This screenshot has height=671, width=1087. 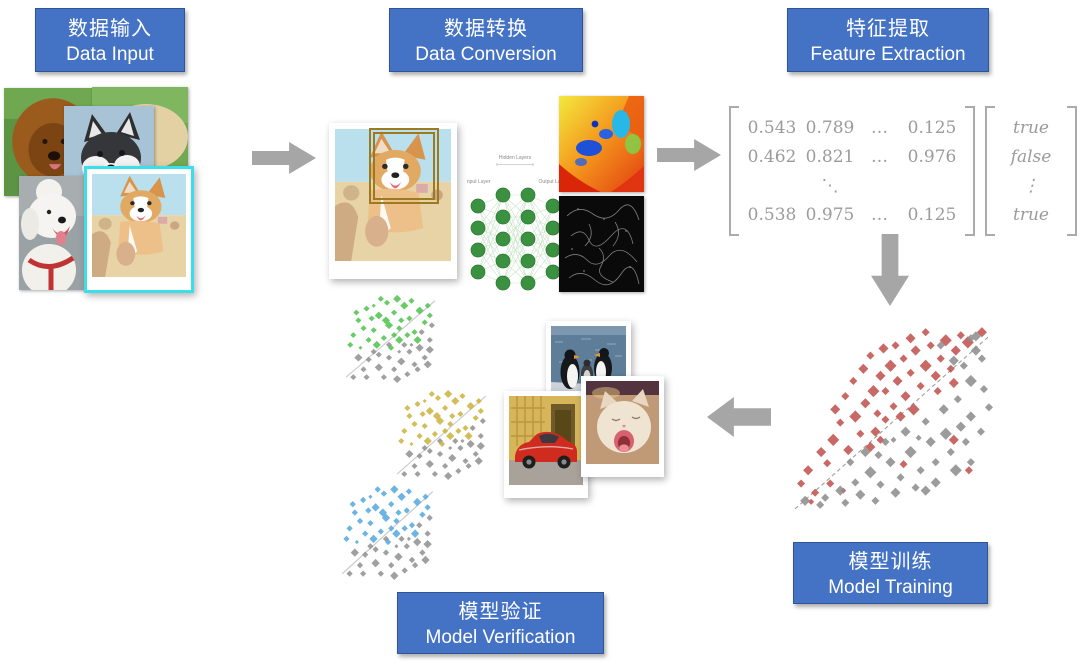 I want to click on cat-photo, so click(x=622, y=422).